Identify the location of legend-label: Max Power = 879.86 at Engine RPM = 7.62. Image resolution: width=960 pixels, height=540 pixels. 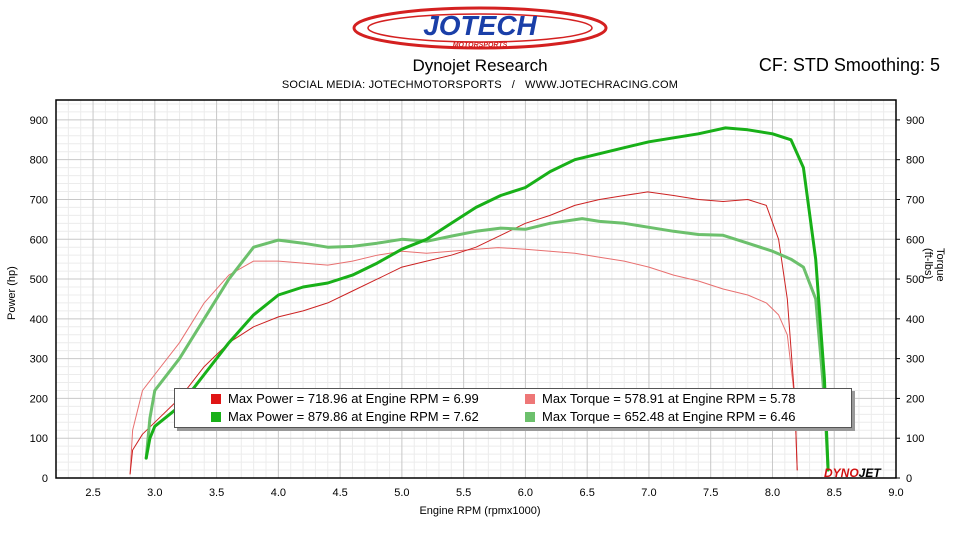
(353, 416).